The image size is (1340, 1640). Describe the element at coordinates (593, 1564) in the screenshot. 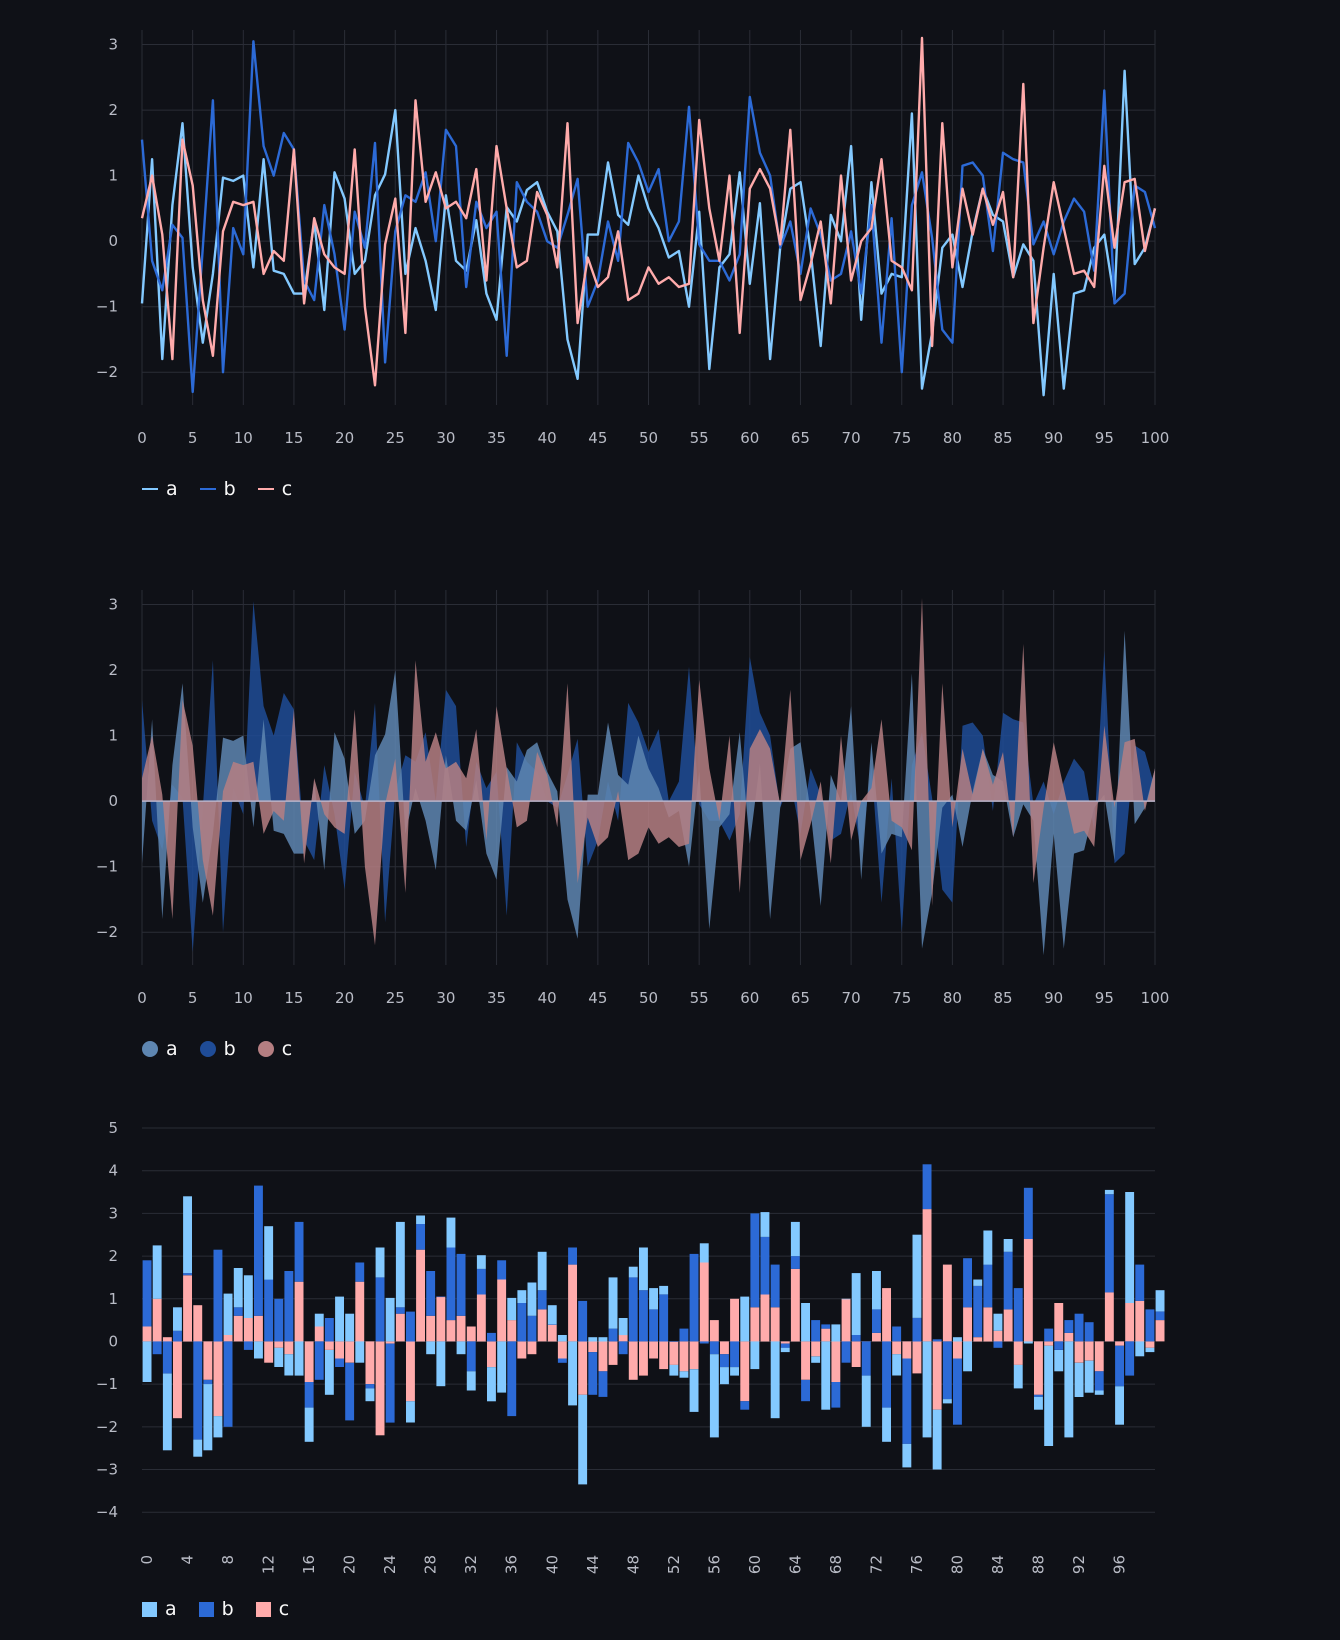

I see `x-tick-label: 44` at that location.